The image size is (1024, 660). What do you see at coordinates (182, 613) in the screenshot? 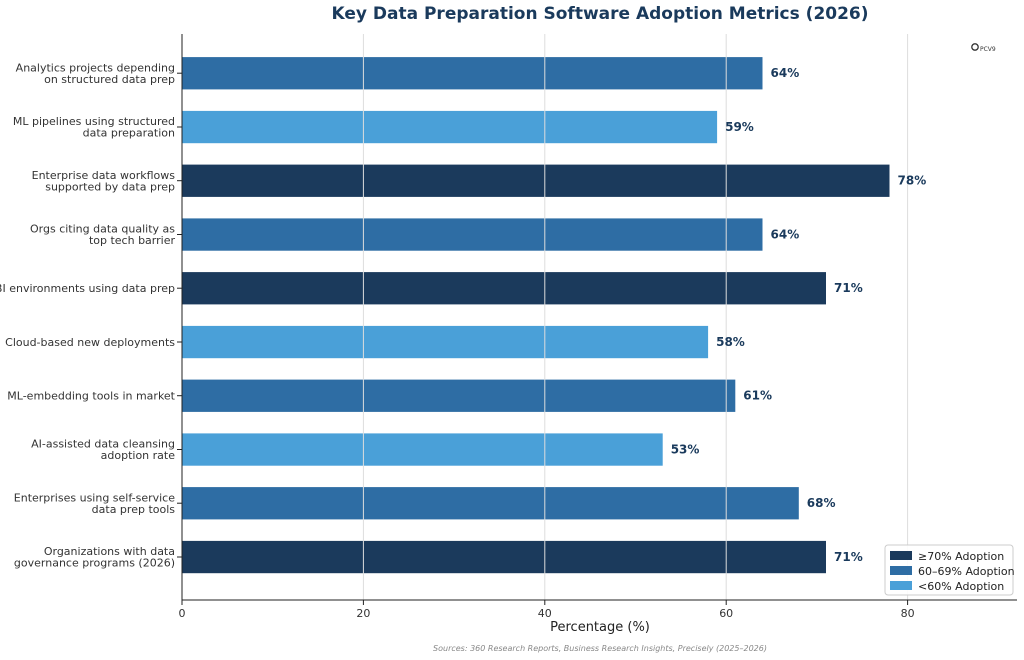
I see `x-tick-label: 0` at bounding box center [182, 613].